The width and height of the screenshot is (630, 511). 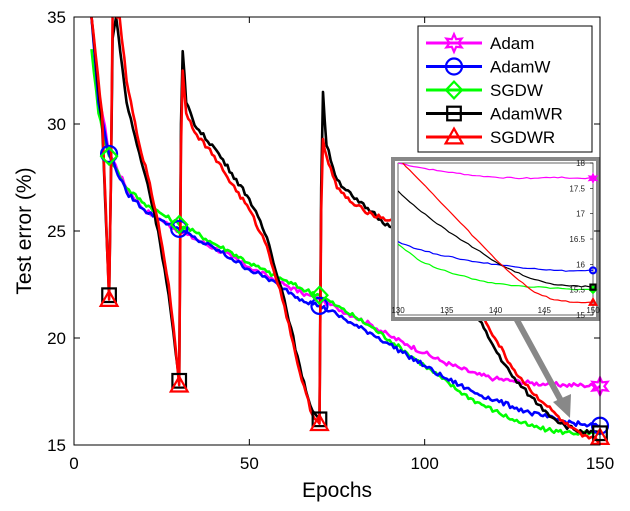 What do you see at coordinates (73, 463) in the screenshot?
I see `x-tick-label: 0` at bounding box center [73, 463].